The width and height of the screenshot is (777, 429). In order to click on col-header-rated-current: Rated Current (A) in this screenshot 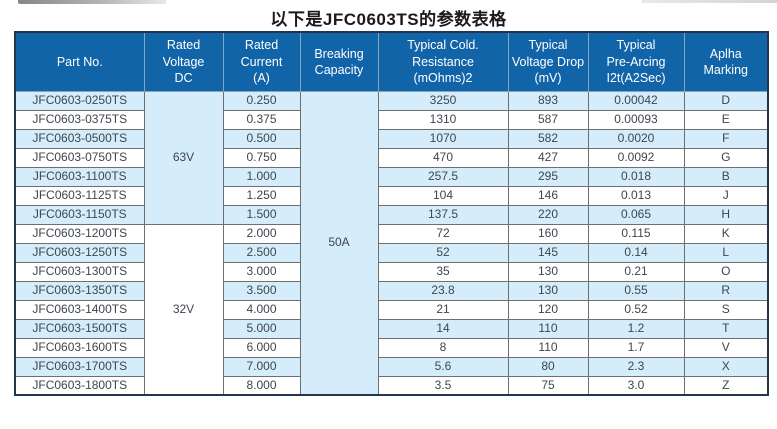, I will do `click(261, 61)`.